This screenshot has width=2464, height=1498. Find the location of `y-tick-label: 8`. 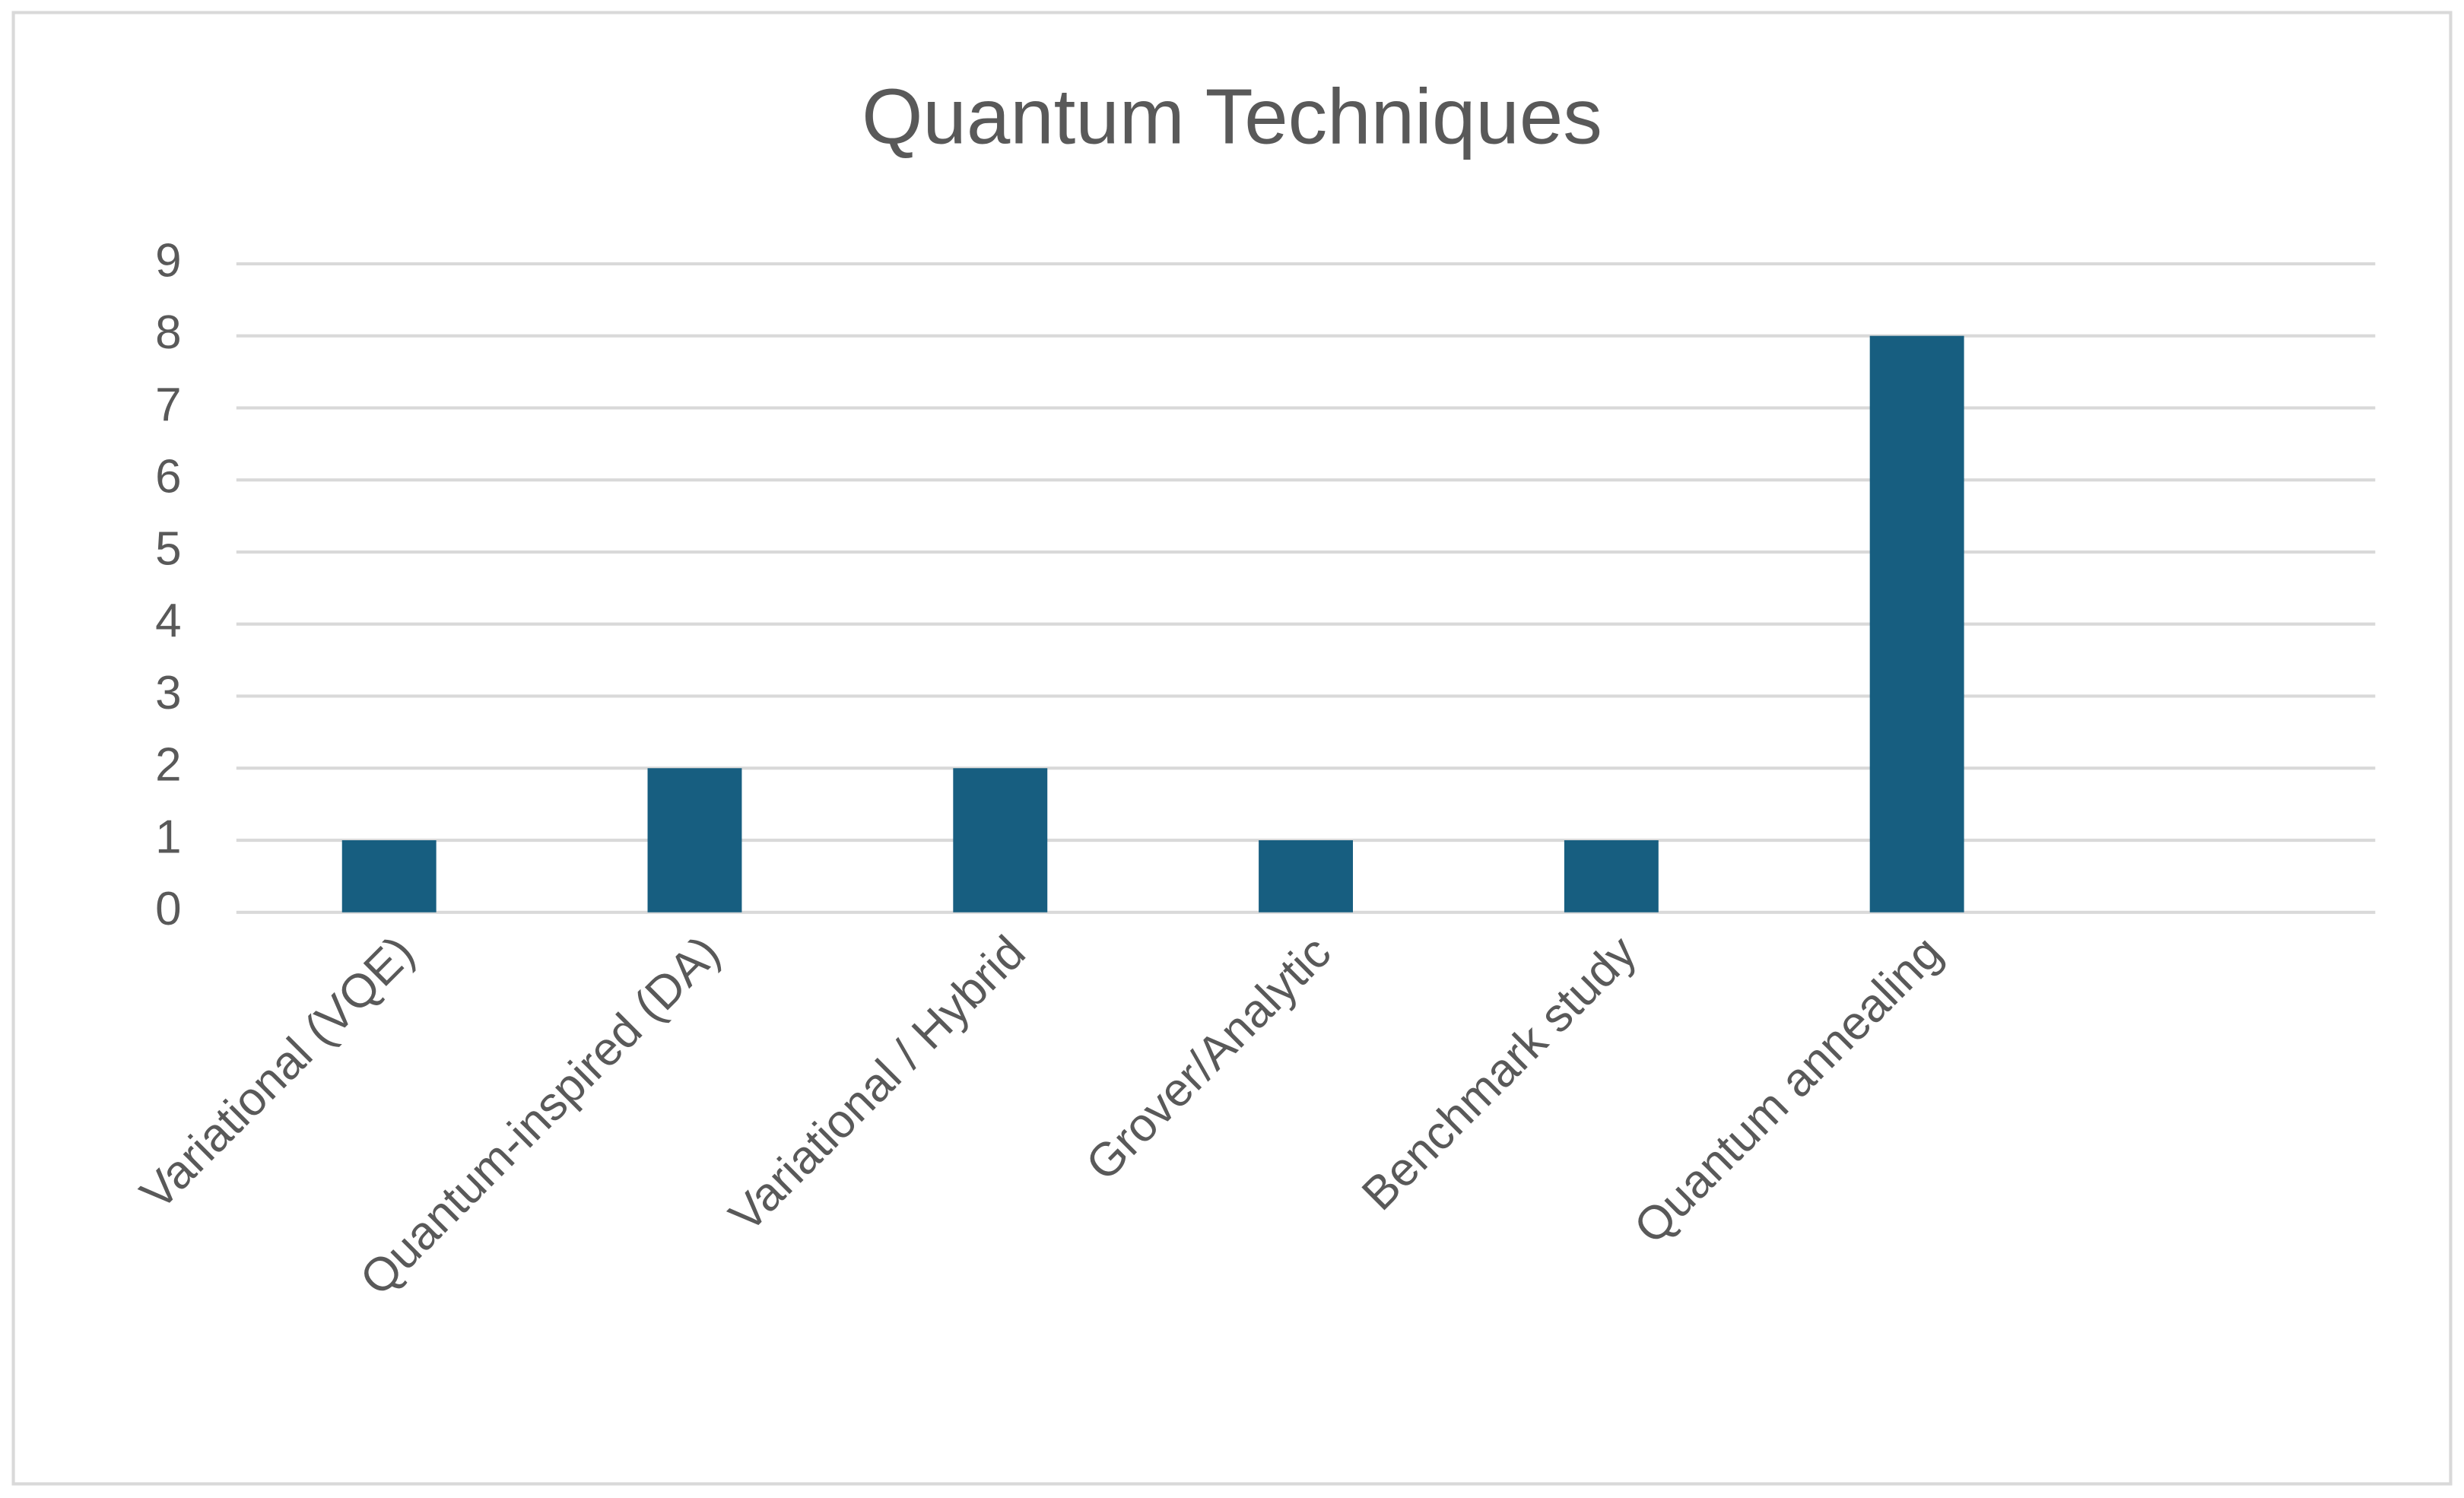

y-tick-label: 8 is located at coordinates (168, 332).